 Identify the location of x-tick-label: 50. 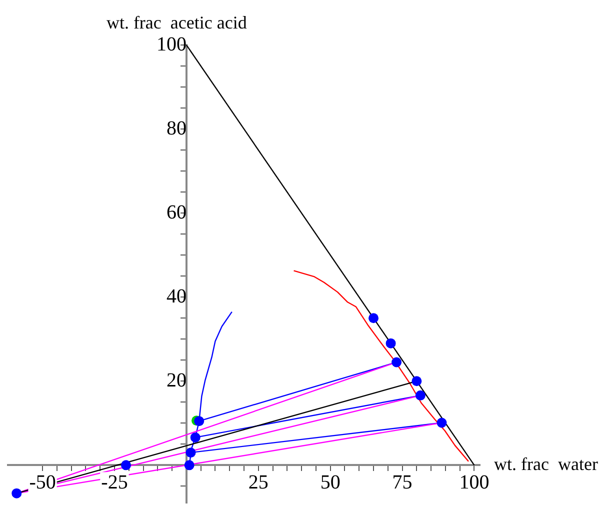
(330, 482).